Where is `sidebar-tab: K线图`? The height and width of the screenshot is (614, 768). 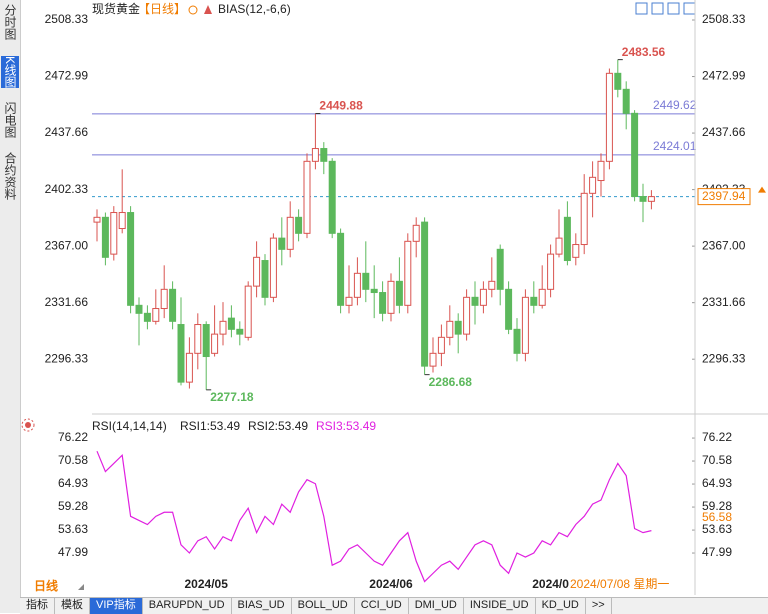 sidebar-tab: K线图 is located at coordinates (10, 72).